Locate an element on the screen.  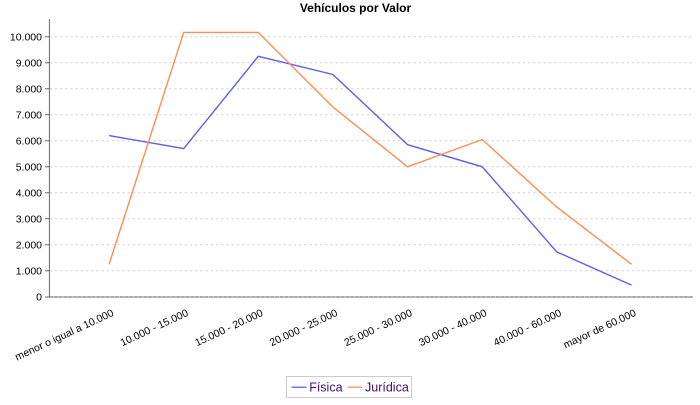
svg-text: 3.000 is located at coordinates (29, 220).